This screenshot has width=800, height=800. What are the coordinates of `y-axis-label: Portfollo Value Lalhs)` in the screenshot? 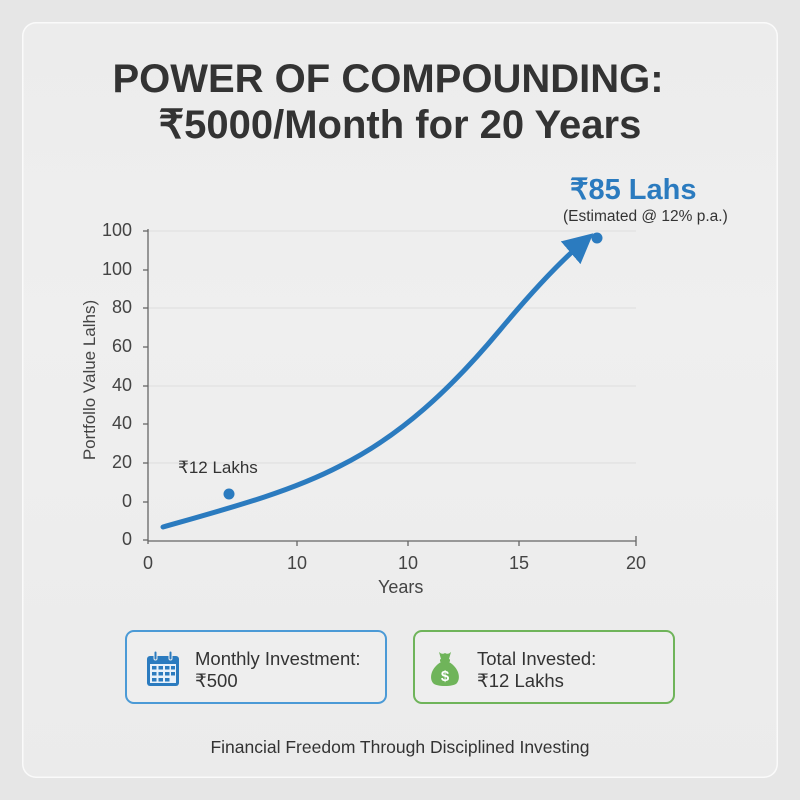 It's located at (89, 380).